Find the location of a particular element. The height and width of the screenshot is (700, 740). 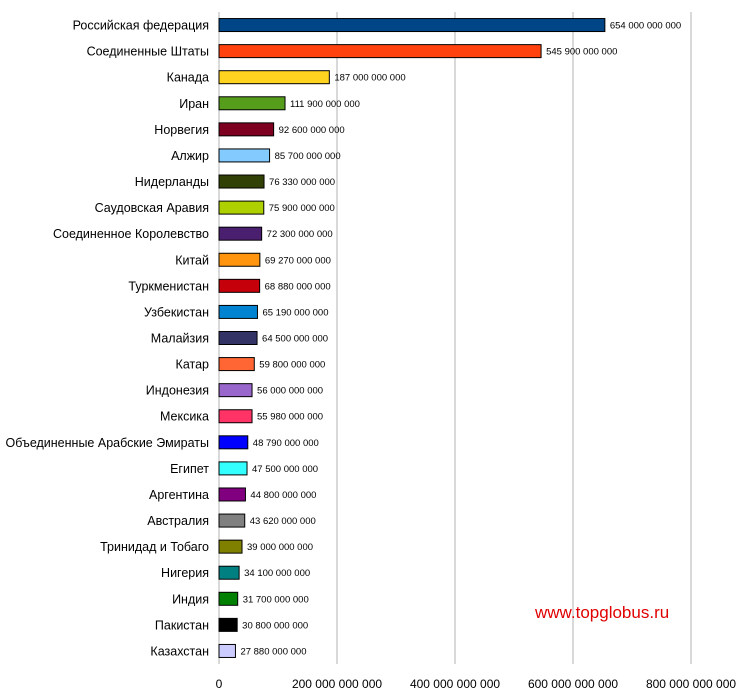

category-label: Малайзия is located at coordinates (180, 339).